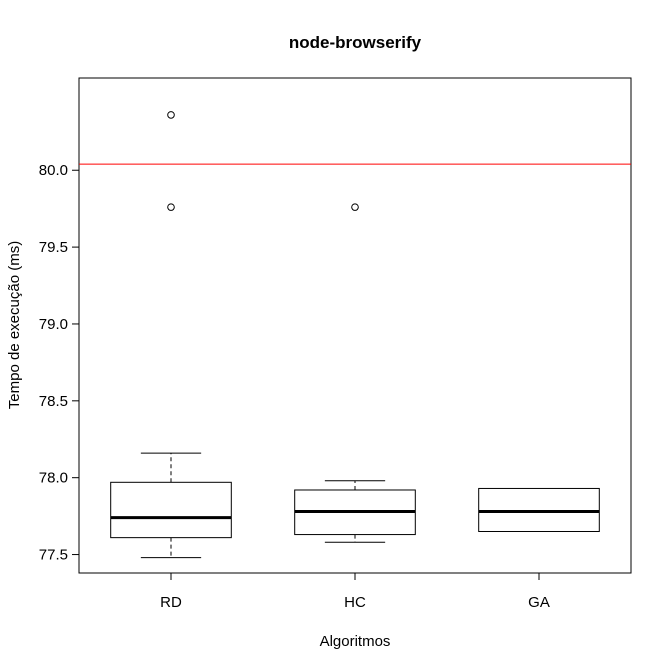 This screenshot has width=672, height=671. Describe the element at coordinates (171, 510) in the screenshot. I see `box-body-RD` at that location.